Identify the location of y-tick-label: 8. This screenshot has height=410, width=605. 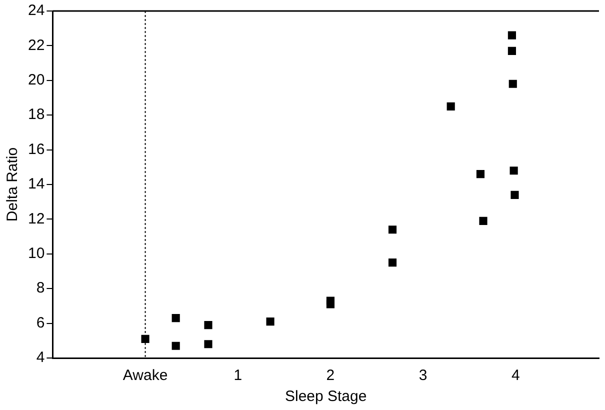
(40, 288).